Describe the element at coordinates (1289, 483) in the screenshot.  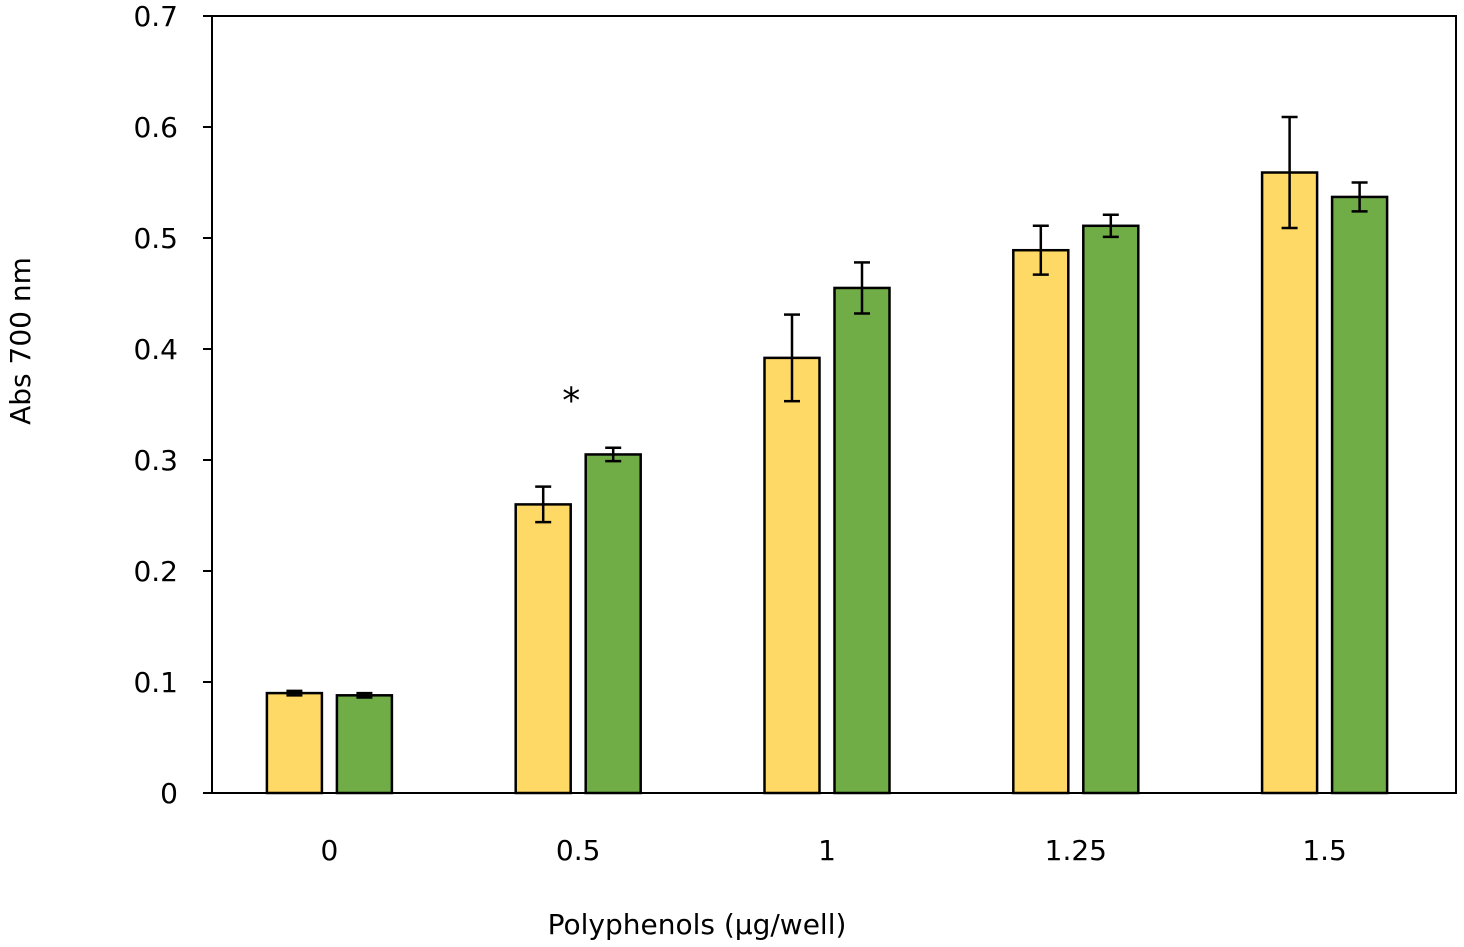
I see `bar-series1-1.5` at that location.